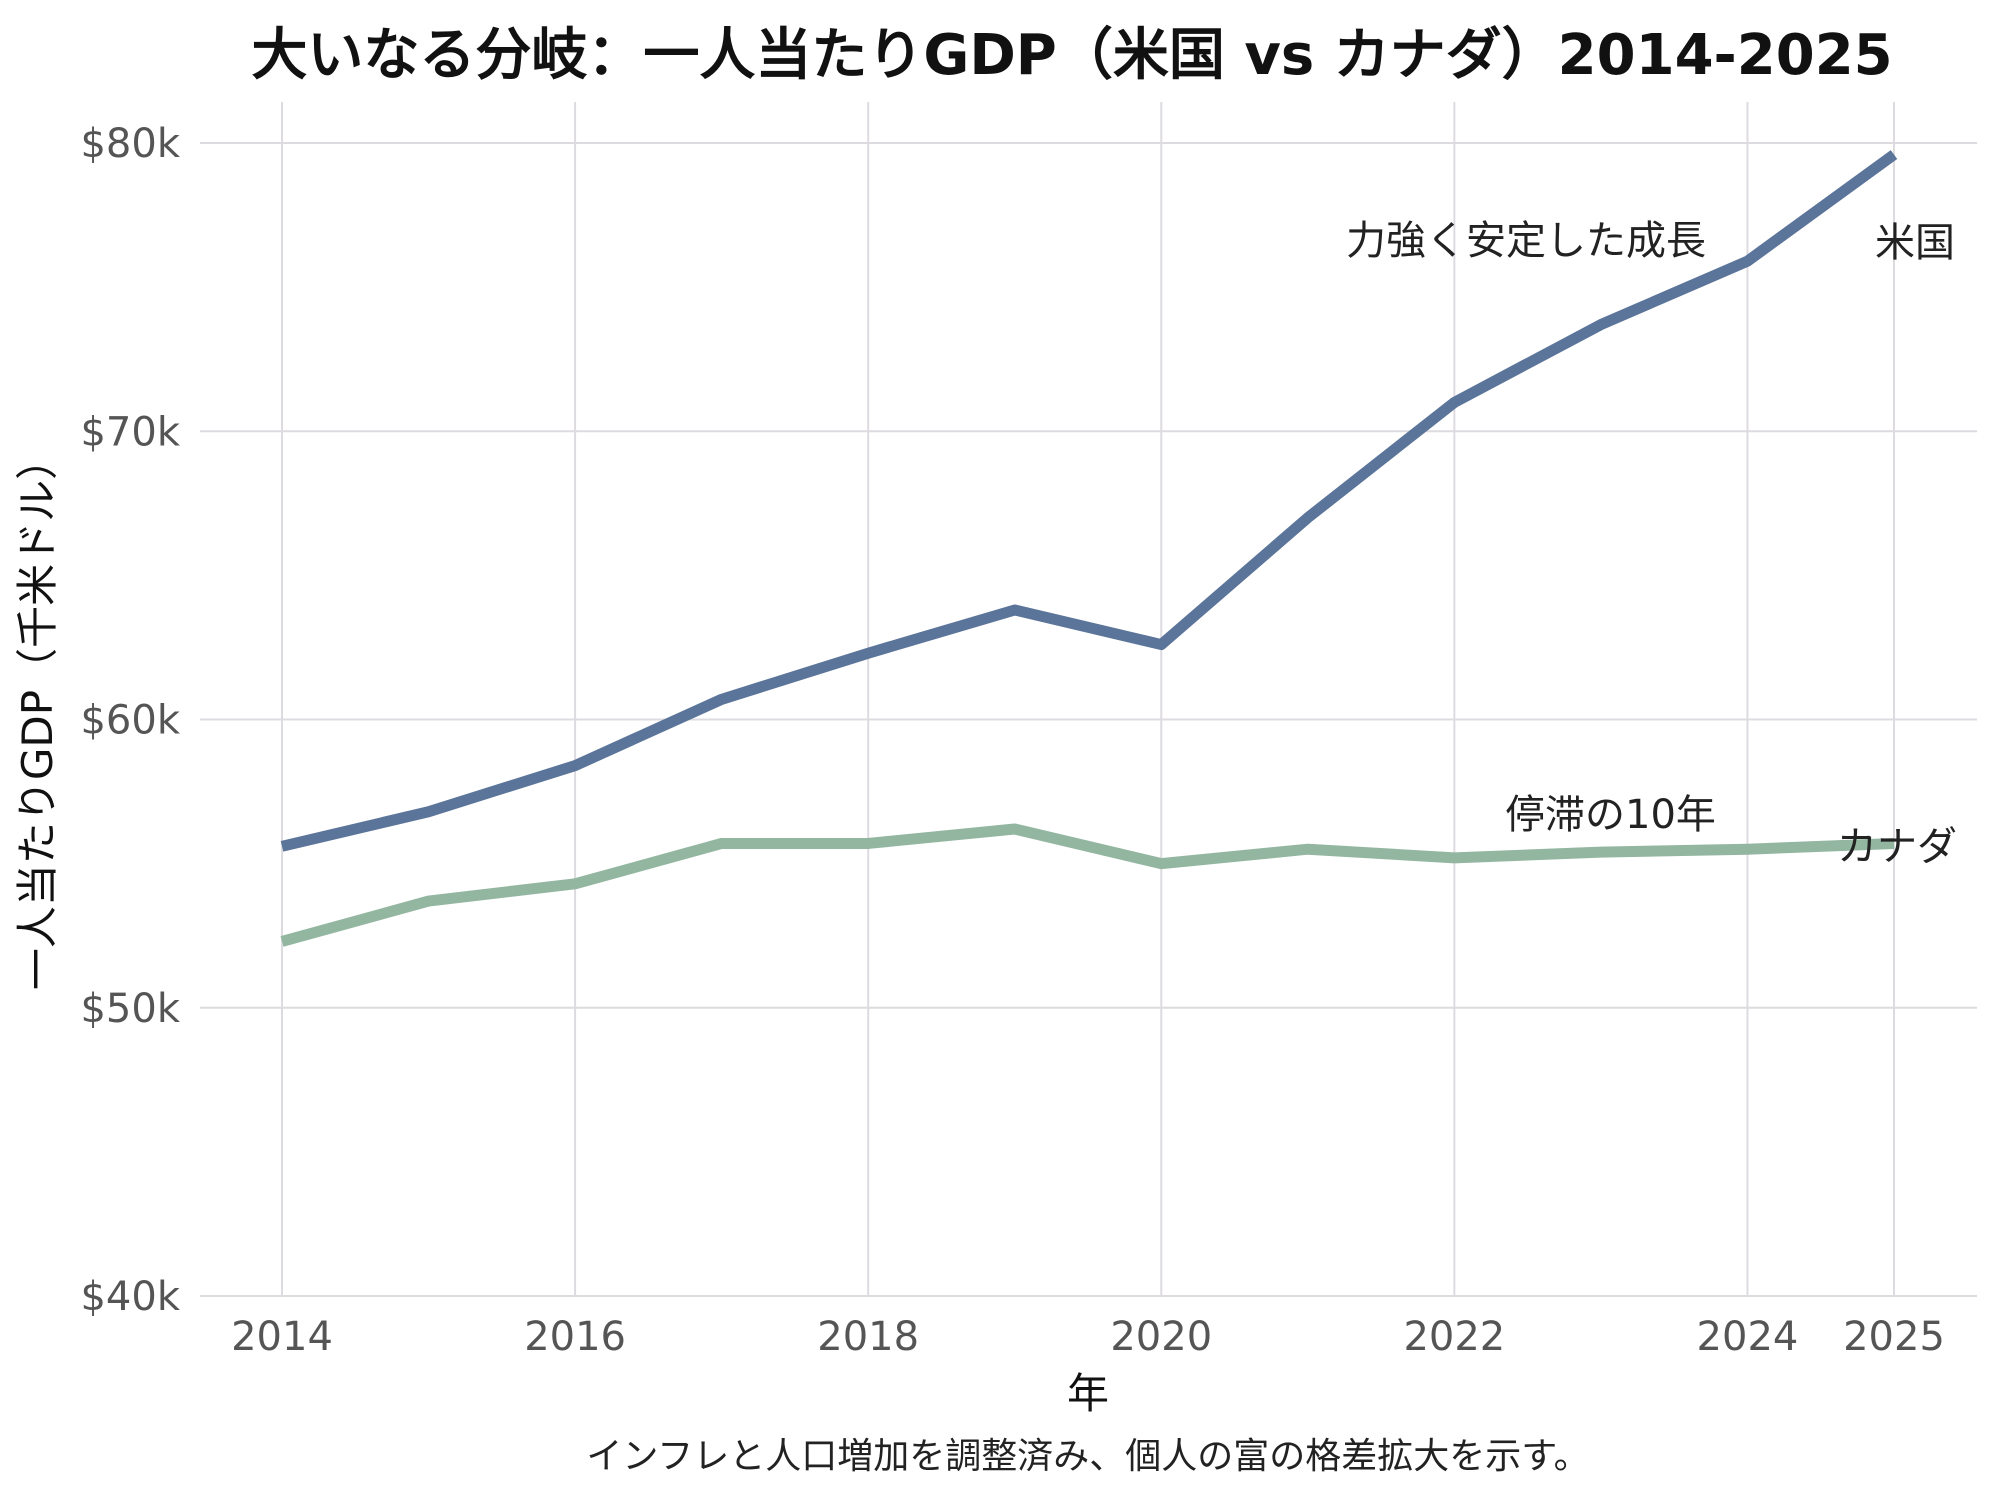  Describe the element at coordinates (130, 1297) in the screenshot. I see `y-tick-label: $40k` at that location.